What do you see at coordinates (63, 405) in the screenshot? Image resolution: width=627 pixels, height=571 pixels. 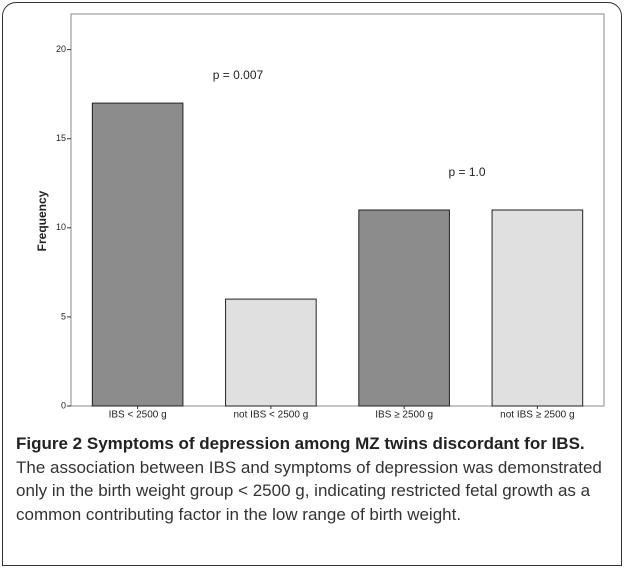 I see `y-tick-label: 0` at bounding box center [63, 405].